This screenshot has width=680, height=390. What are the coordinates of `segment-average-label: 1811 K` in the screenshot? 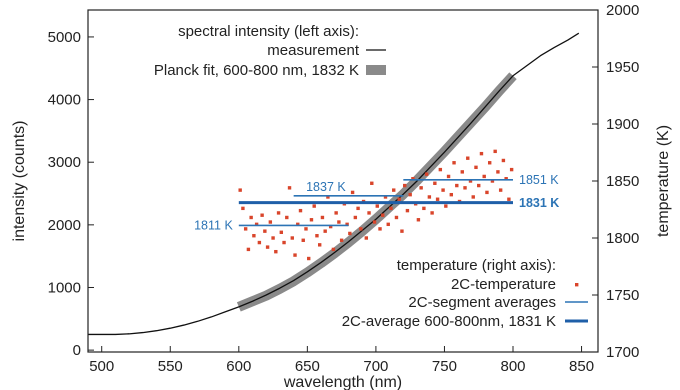 It's located at (213, 225).